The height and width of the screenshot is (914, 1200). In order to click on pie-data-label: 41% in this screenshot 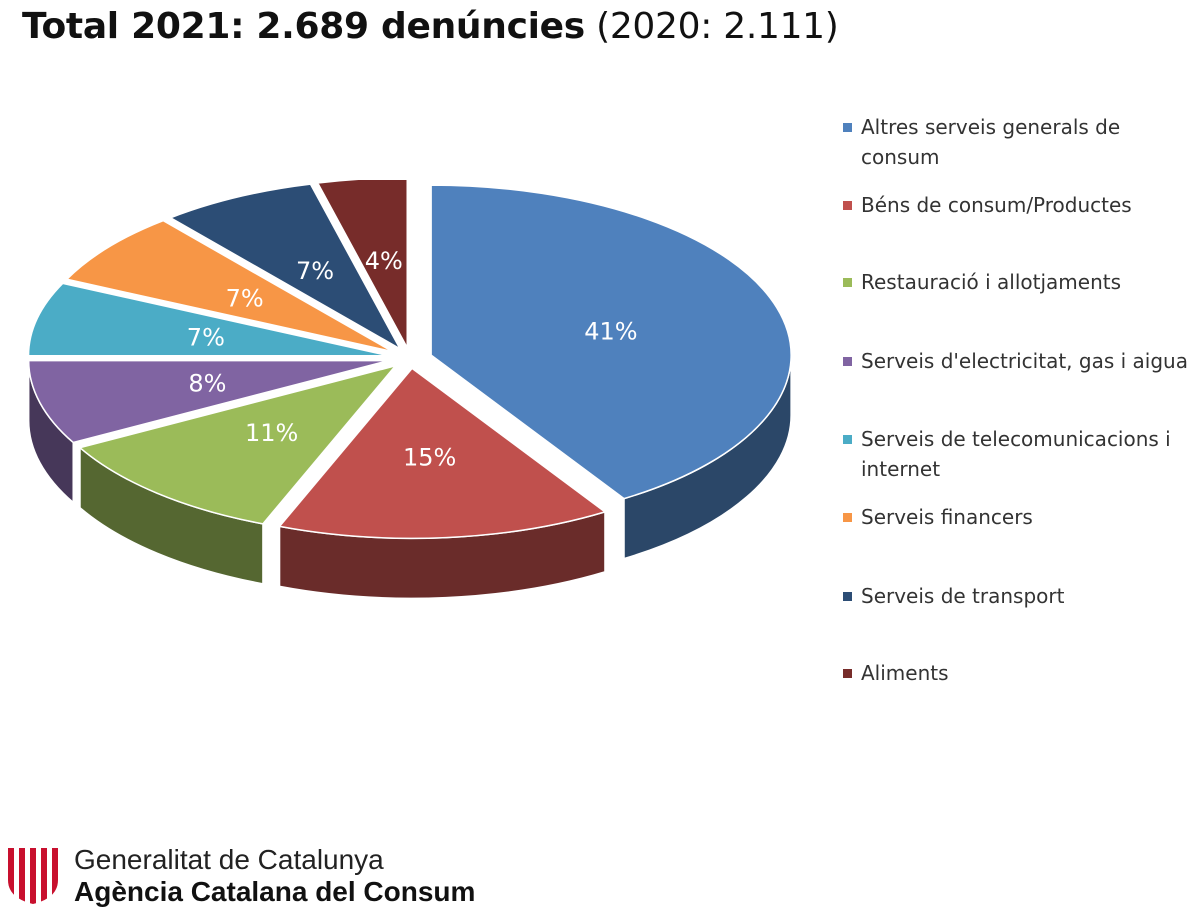, I will do `click(610, 331)`.